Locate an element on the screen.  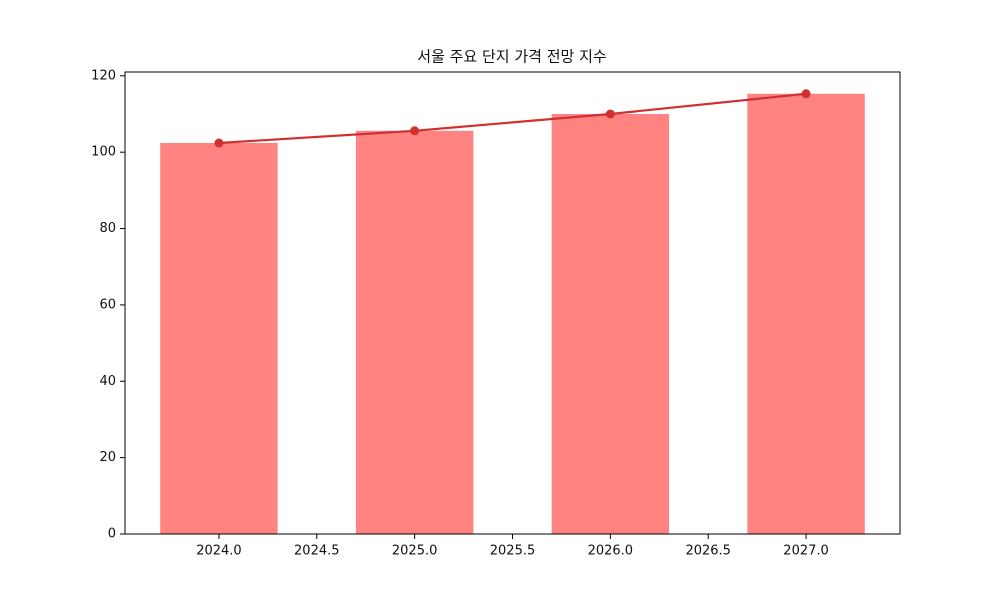
x-tick-label: 2024.5 is located at coordinates (317, 551).